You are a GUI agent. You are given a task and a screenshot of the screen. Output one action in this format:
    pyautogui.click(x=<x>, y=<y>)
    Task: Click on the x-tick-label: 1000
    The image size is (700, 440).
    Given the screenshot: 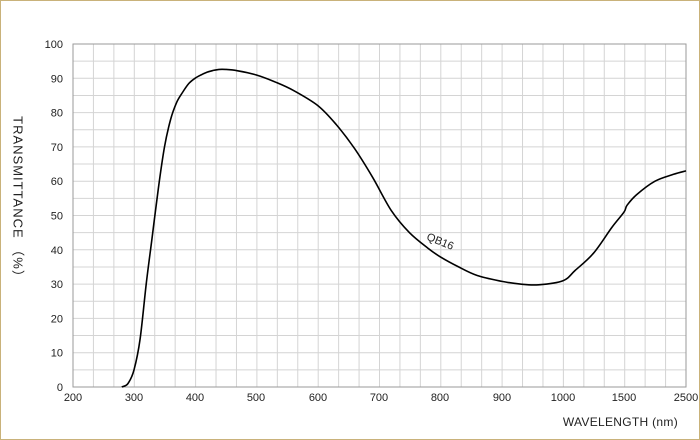 What is the action you would take?
    pyautogui.click(x=563, y=398)
    